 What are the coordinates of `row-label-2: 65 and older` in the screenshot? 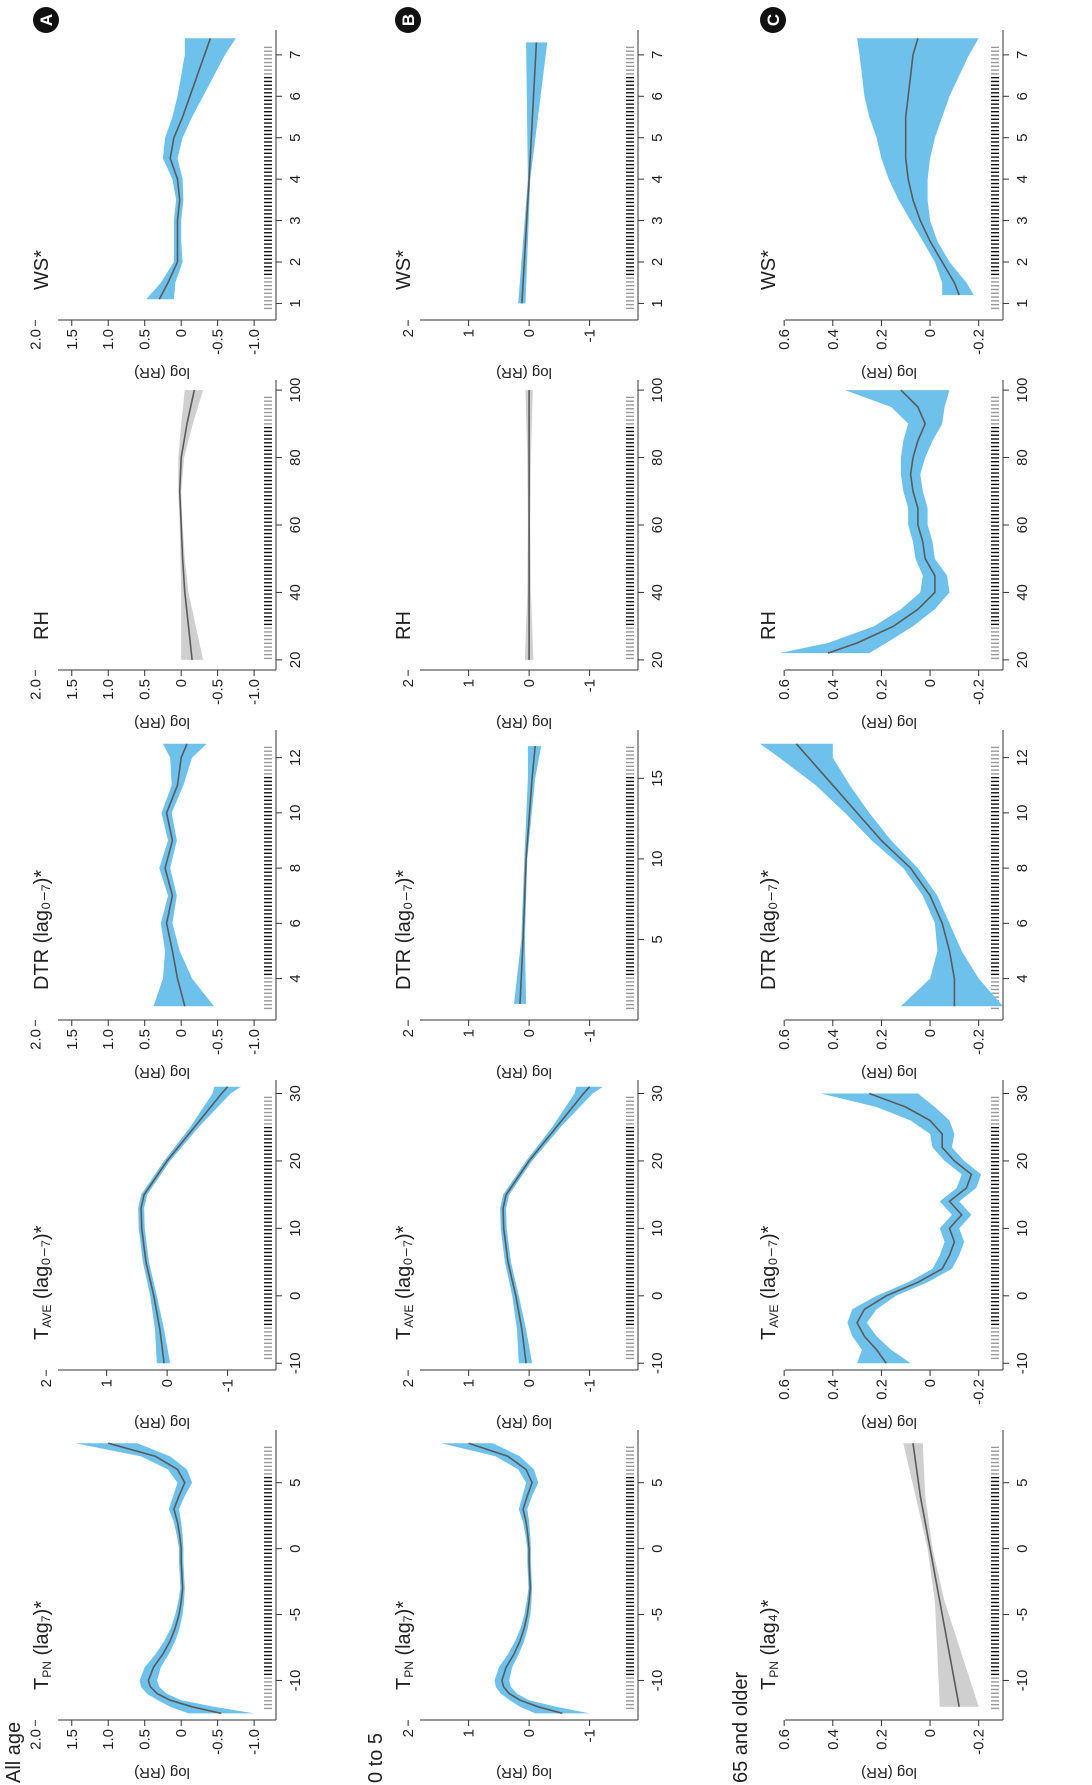 It's located at (741, 1727).